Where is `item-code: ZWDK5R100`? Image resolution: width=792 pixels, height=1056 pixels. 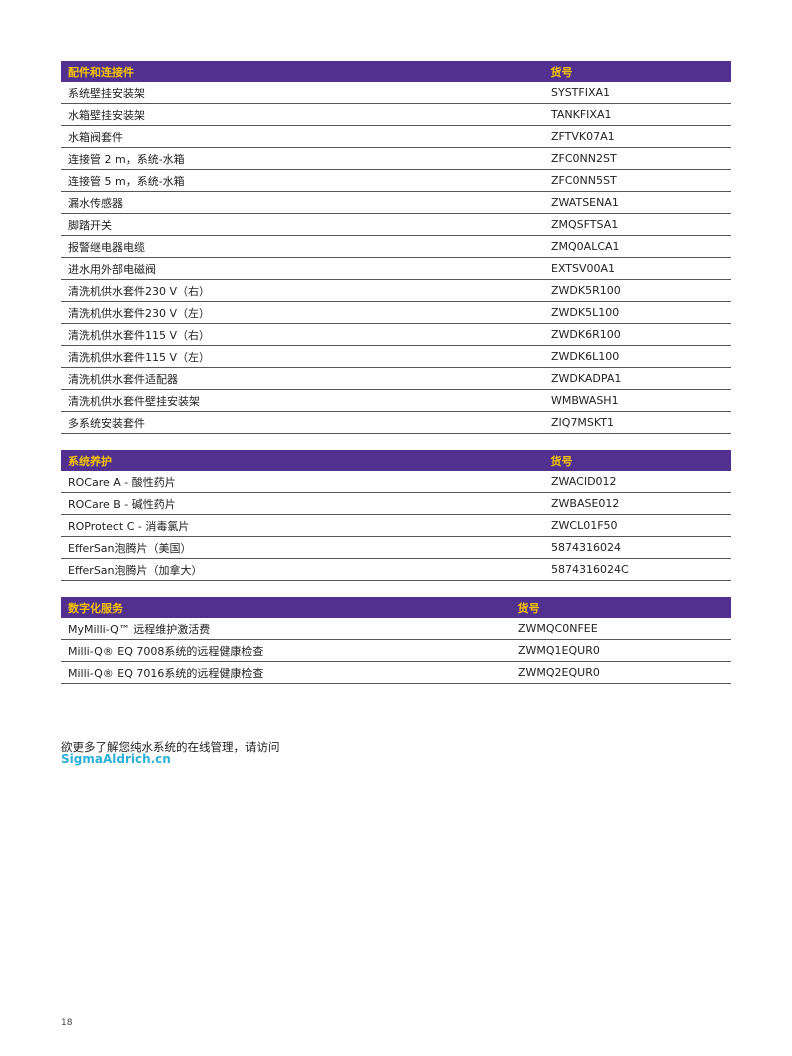 item-code: ZWDK5R100 is located at coordinates (637, 290).